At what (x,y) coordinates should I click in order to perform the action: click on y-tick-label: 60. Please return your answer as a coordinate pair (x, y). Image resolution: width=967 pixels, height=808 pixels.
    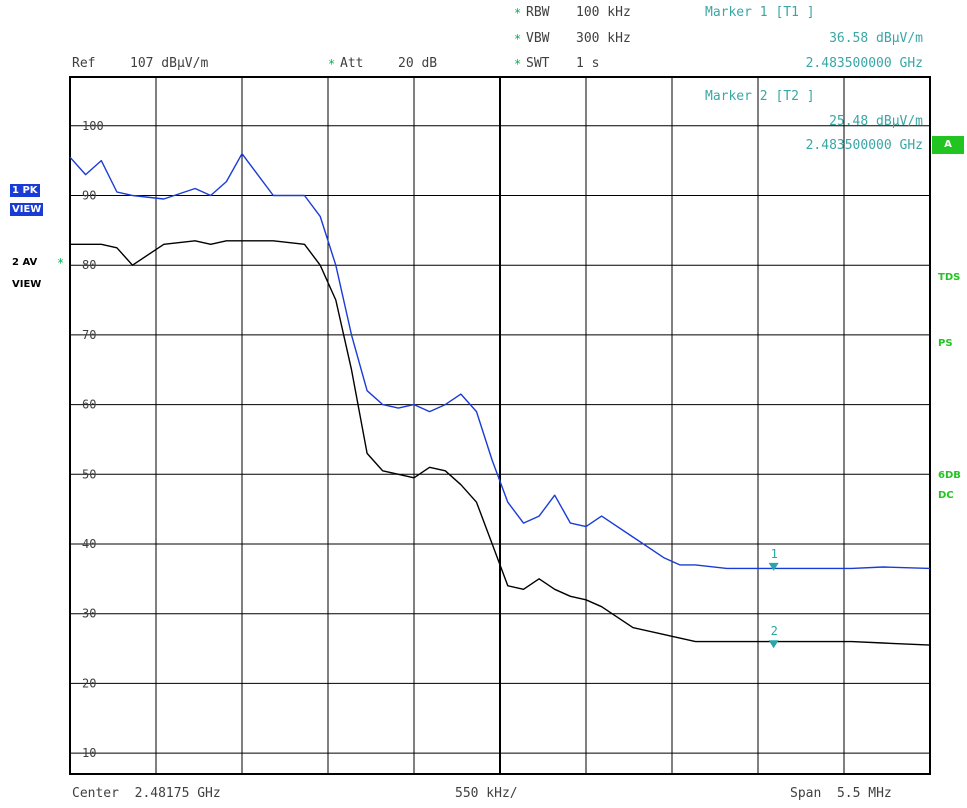
    Looking at the image, I should click on (89, 405).